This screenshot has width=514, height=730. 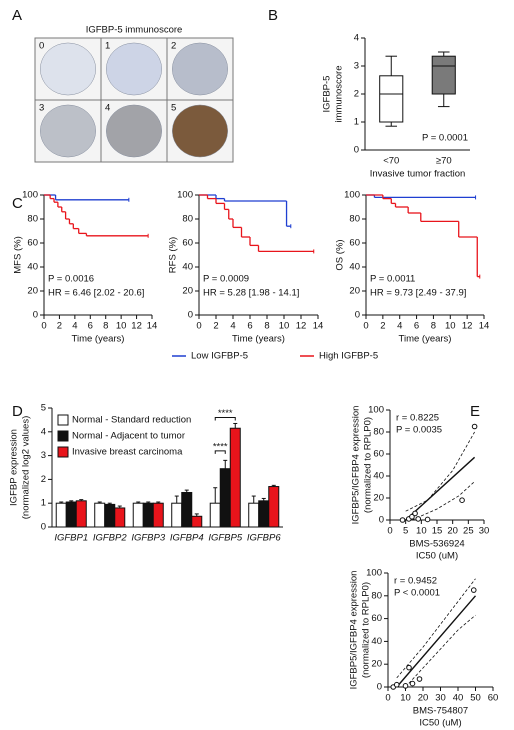 I want to click on y-tick-label: 1, so click(x=356, y=122).